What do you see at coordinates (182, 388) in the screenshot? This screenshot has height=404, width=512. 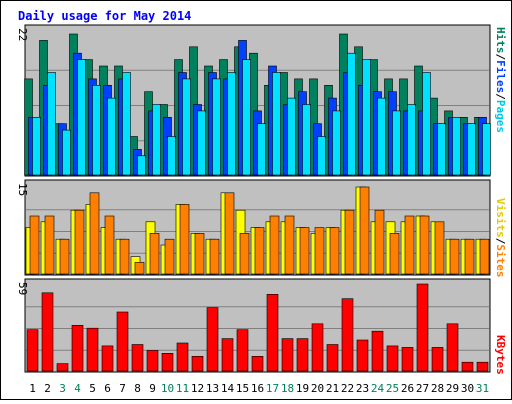 I see `x-tick-label: 11` at bounding box center [182, 388].